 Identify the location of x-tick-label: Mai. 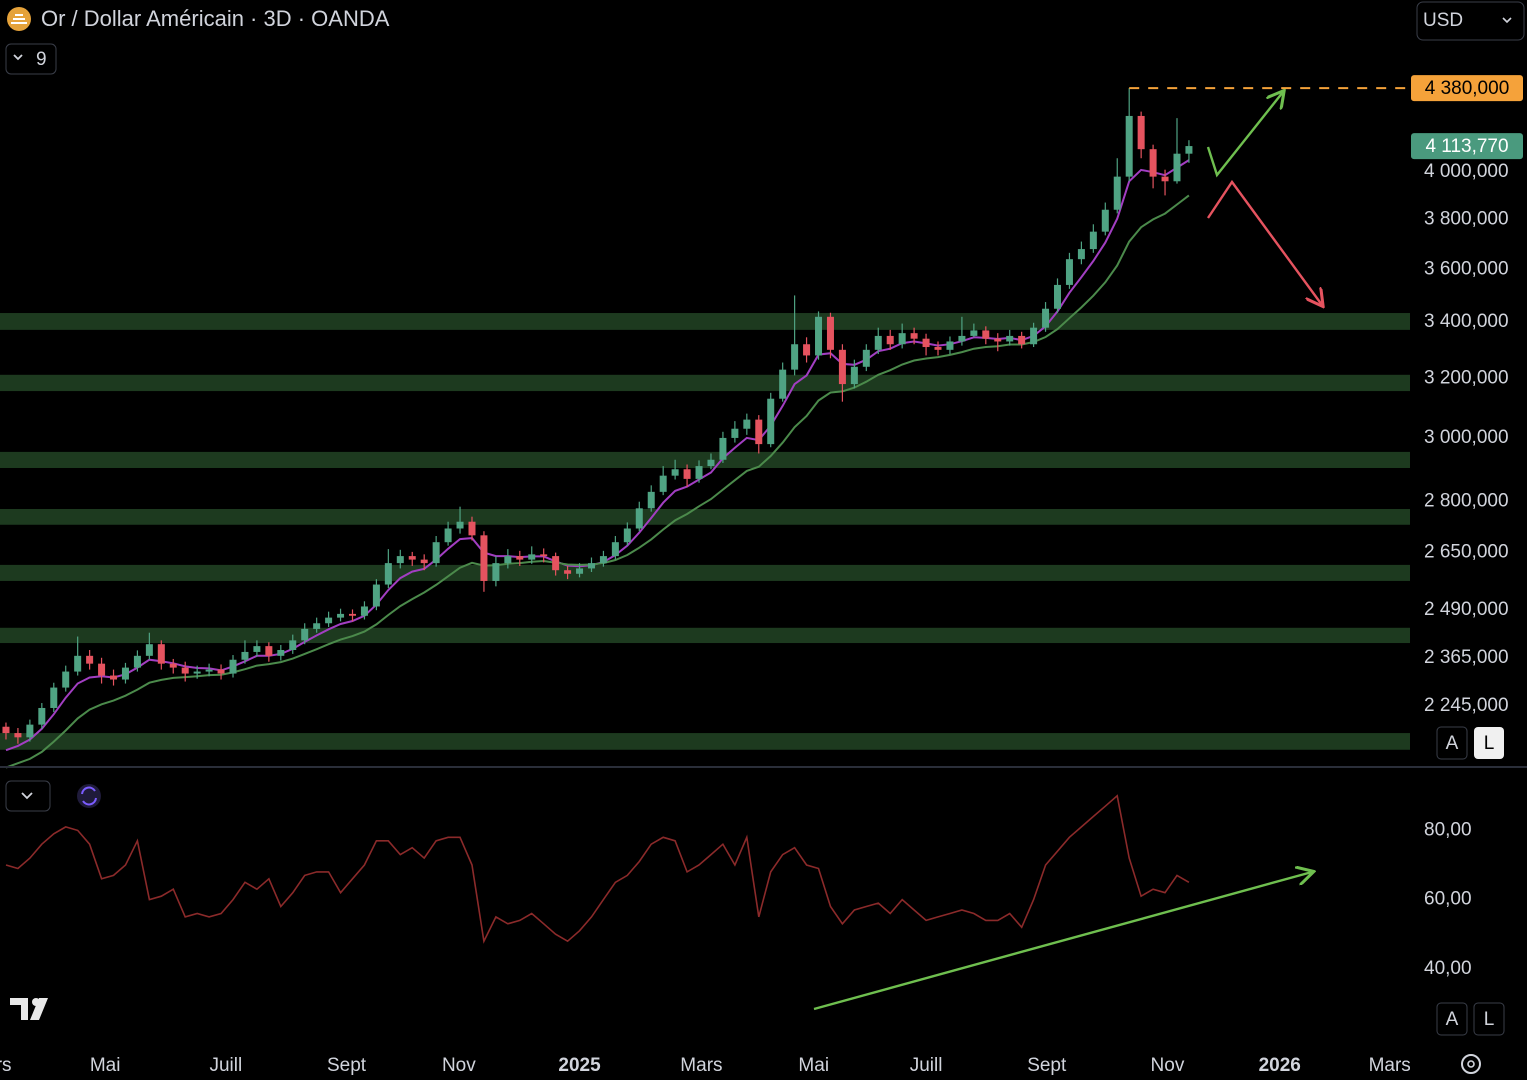
(105, 1065).